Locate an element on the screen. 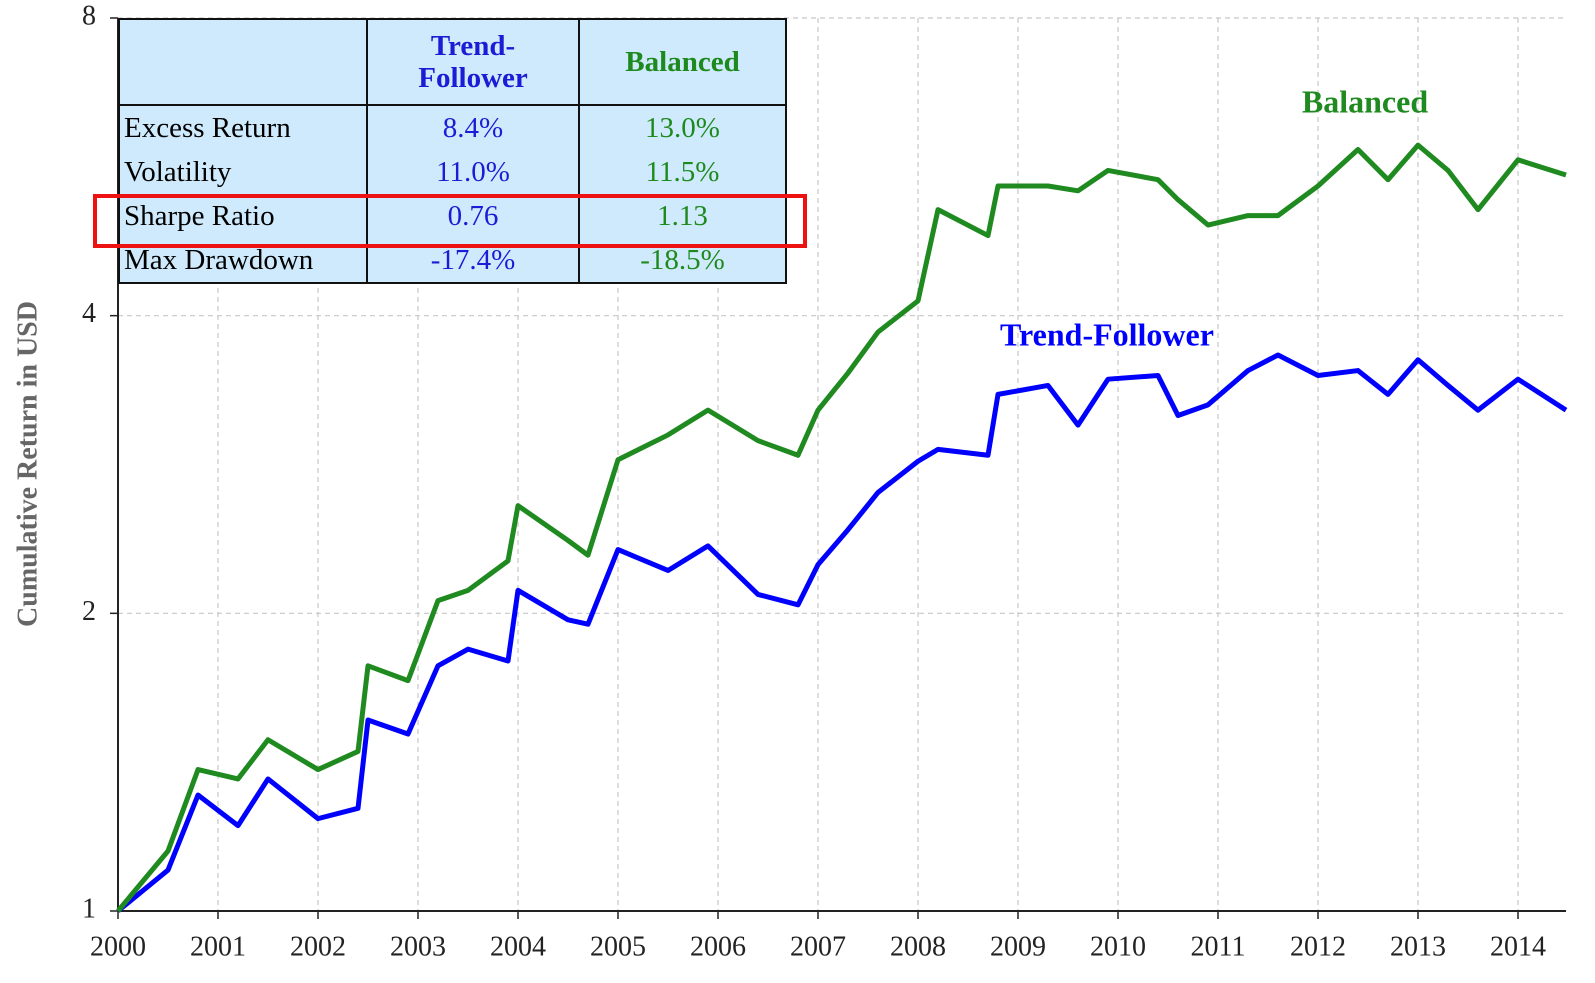 Image resolution: width=1595 pixels, height=983 pixels. header-text: Trend-Follower is located at coordinates (473, 62).